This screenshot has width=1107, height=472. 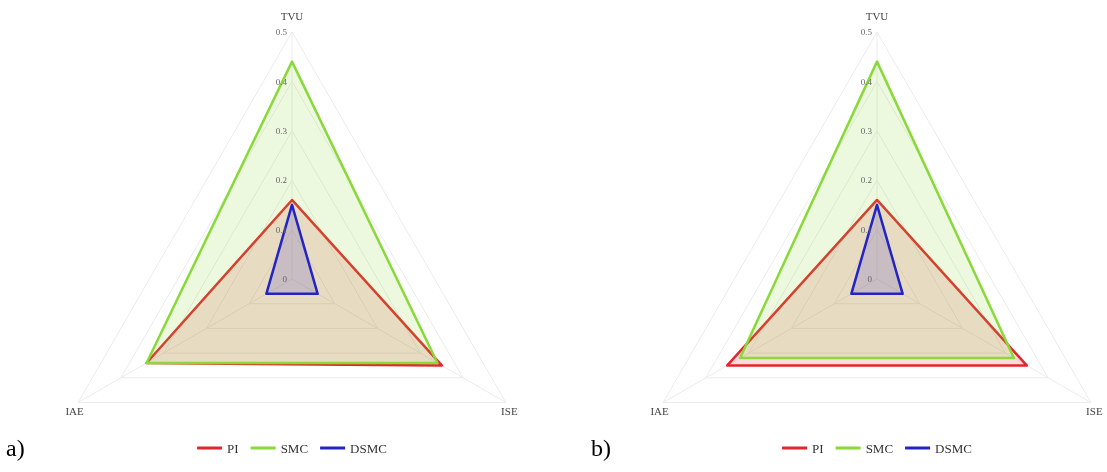 What do you see at coordinates (601, 448) in the screenshot?
I see `text: b)` at bounding box center [601, 448].